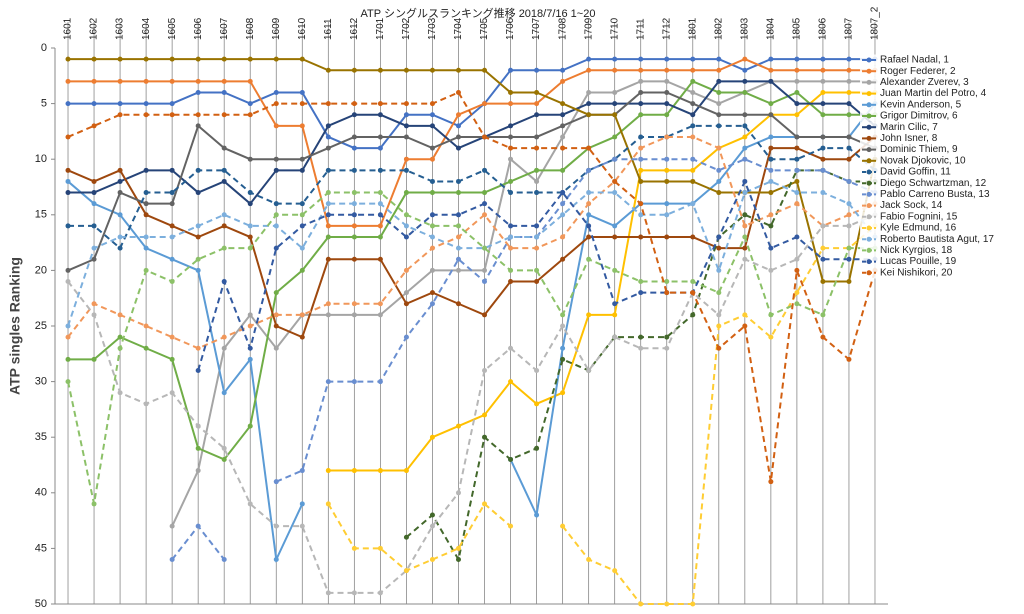 The width and height of the screenshot is (1024, 614). I want to click on y-tick-label: 25, so click(41, 326).